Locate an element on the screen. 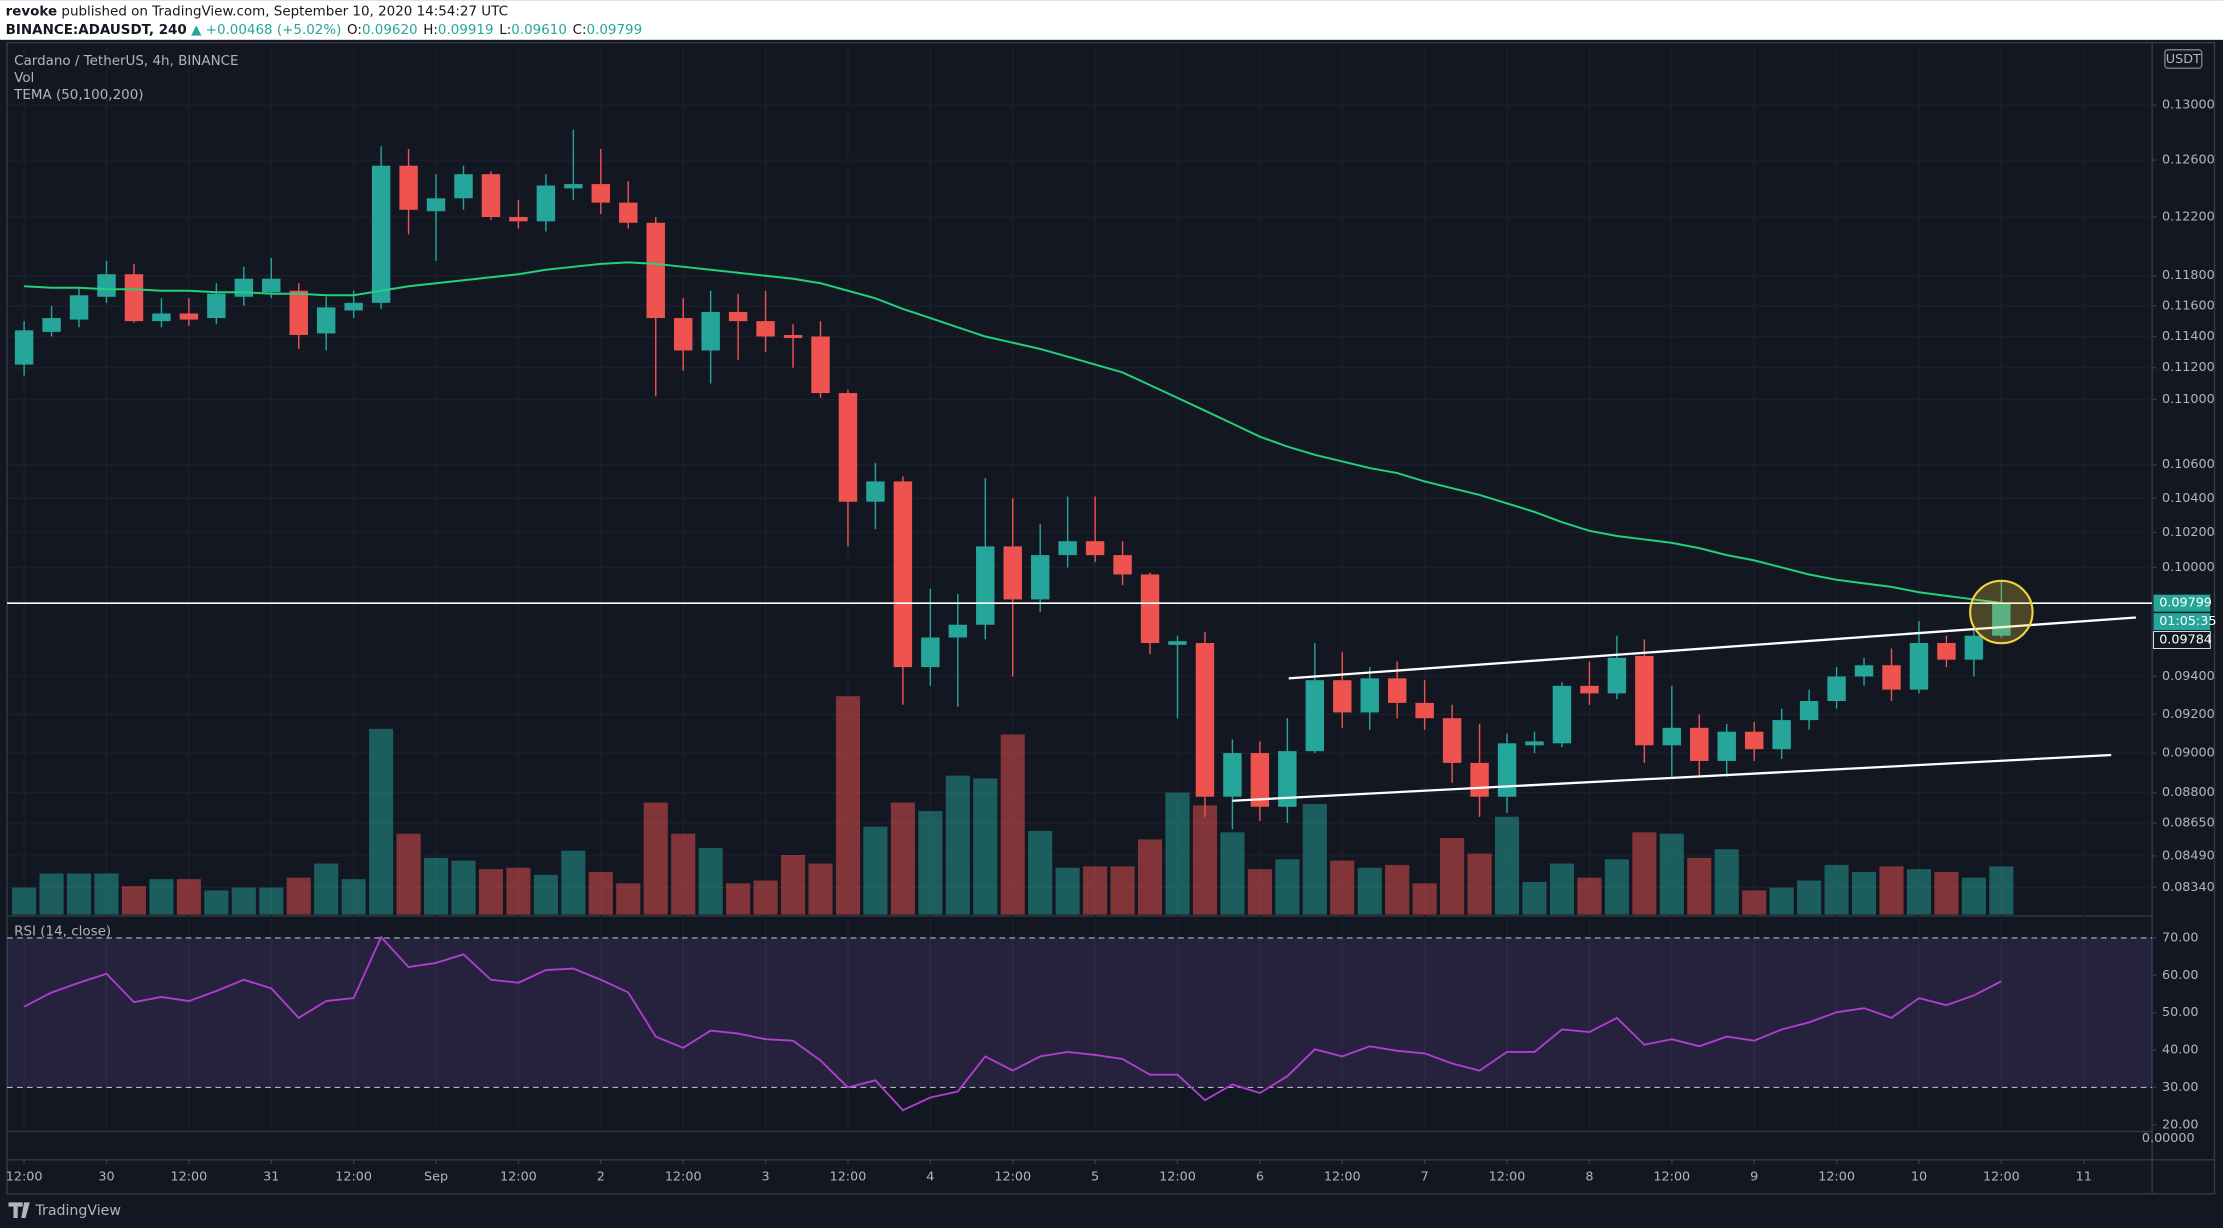  rsi-tick-label: 50.00 is located at coordinates (2180, 1012).